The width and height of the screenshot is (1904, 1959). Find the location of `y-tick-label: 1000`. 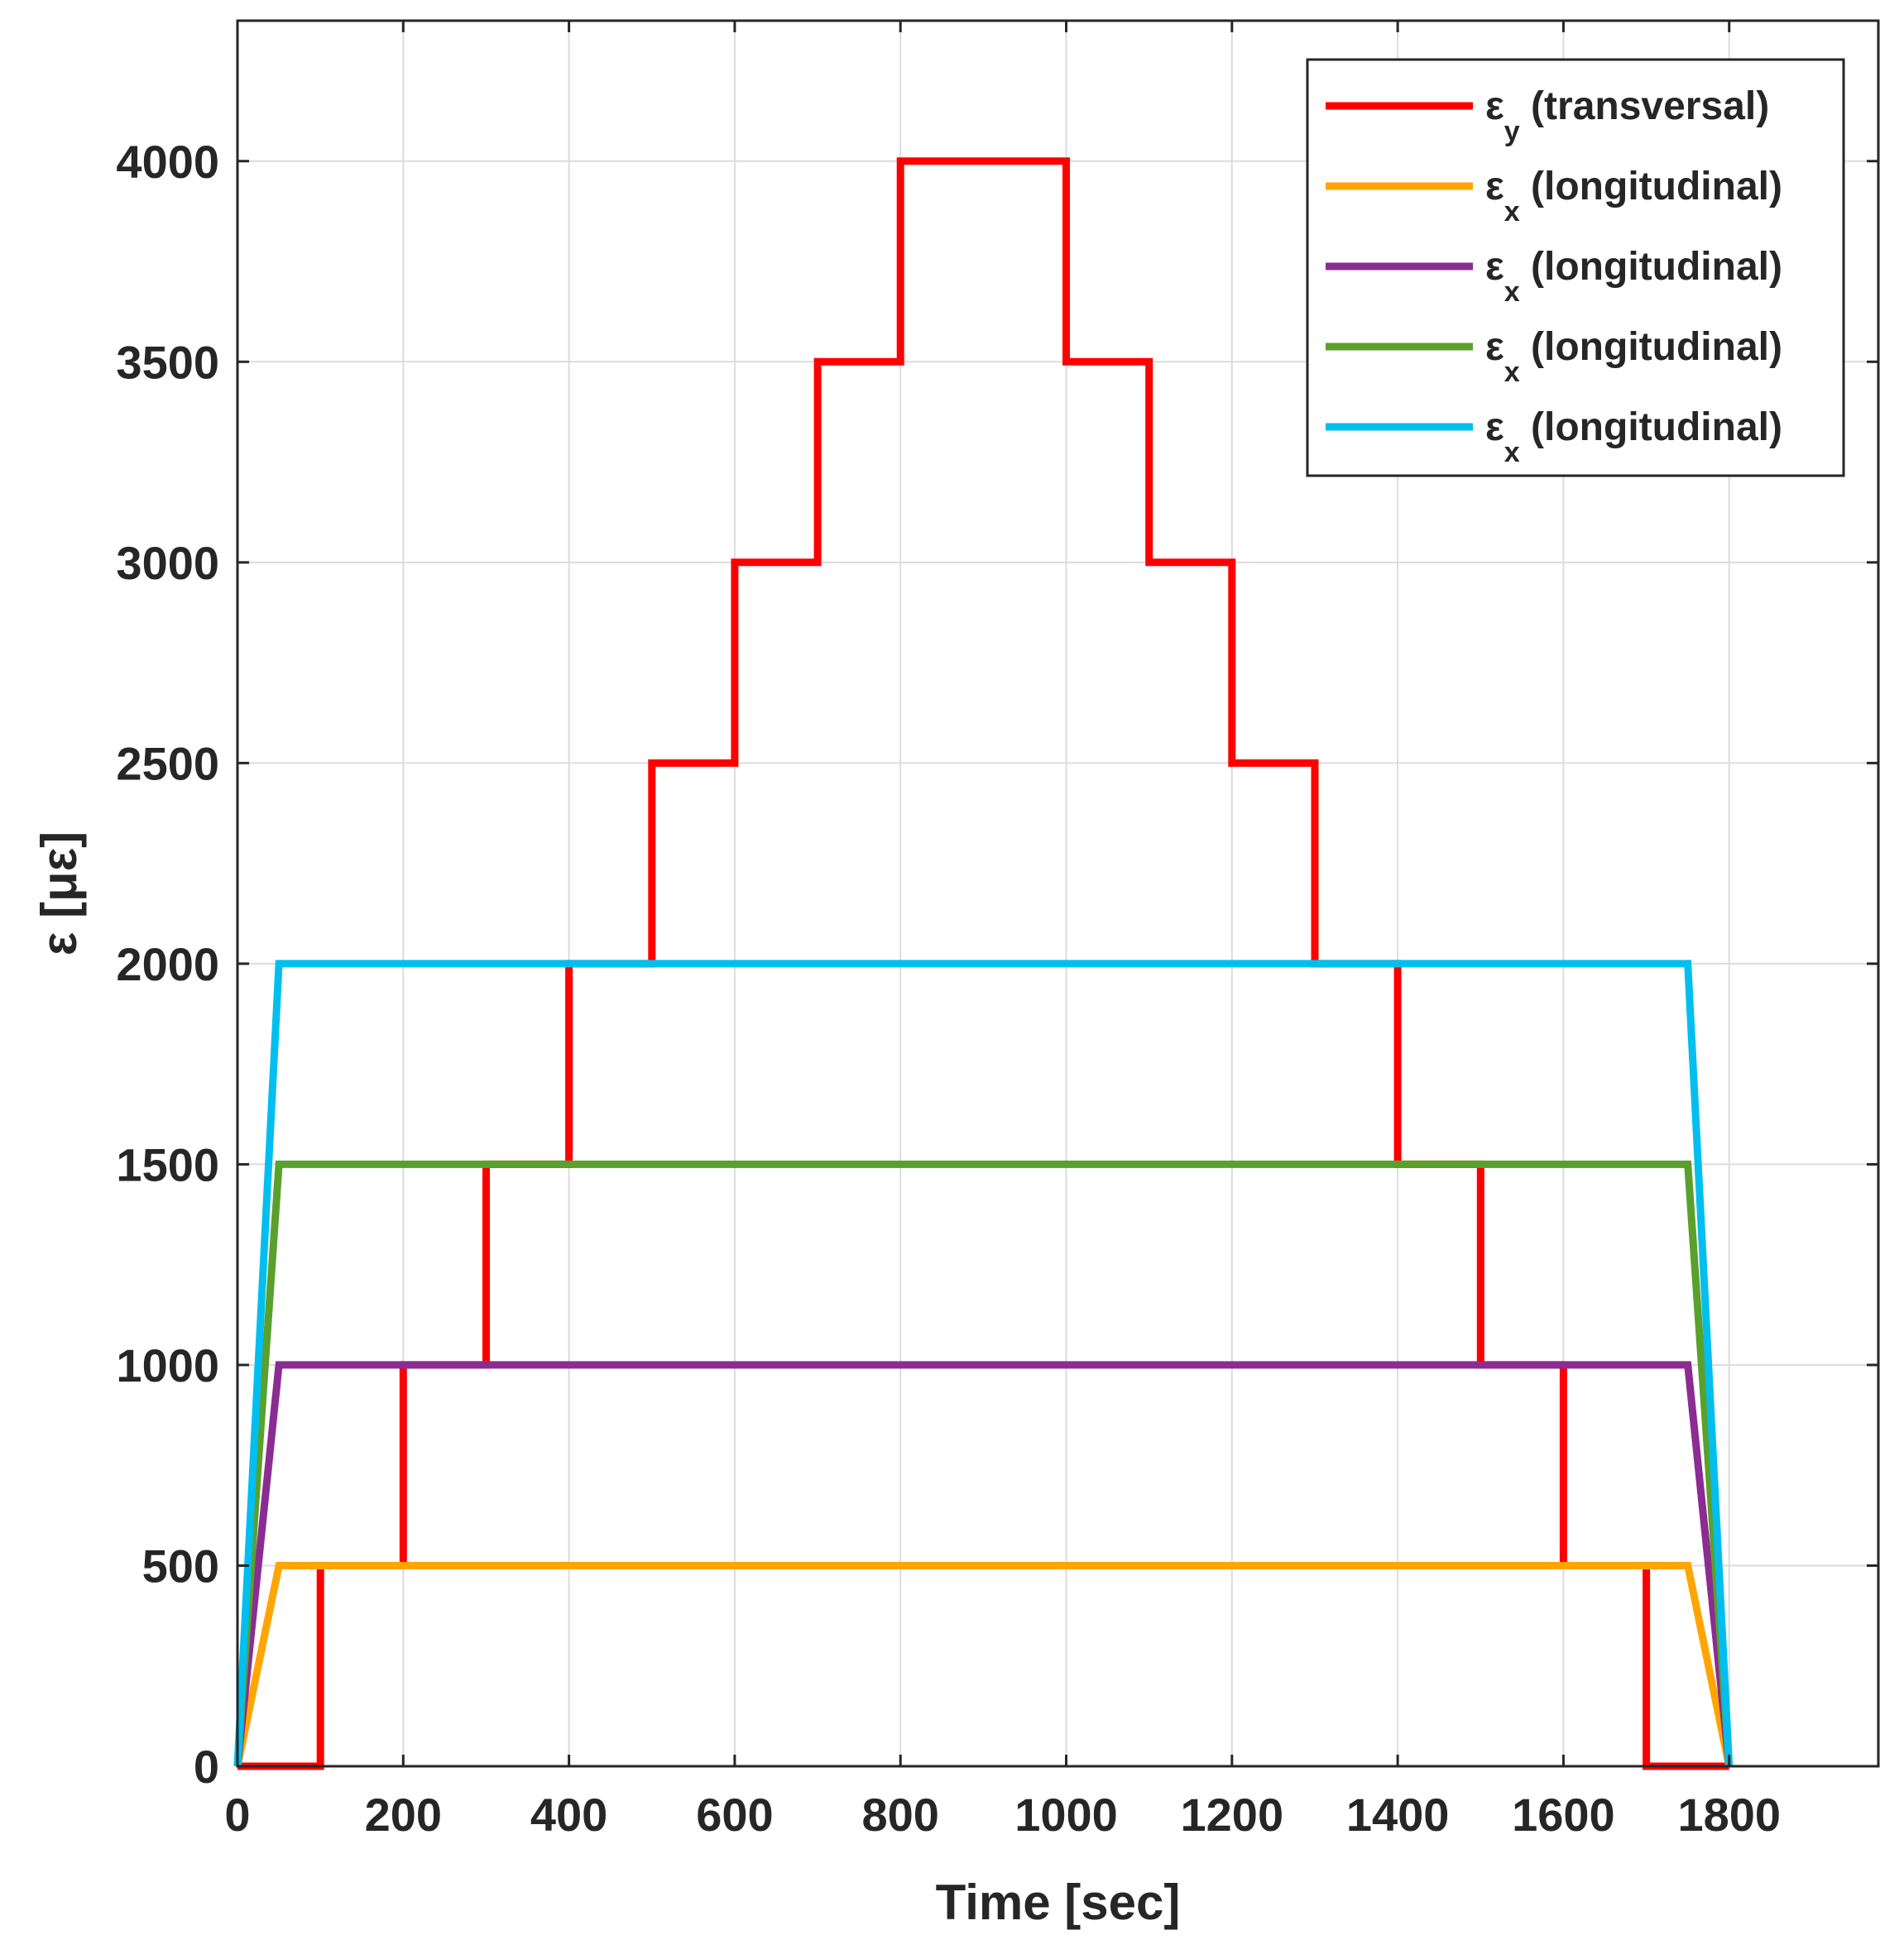

y-tick-label: 1000 is located at coordinates (167, 1365).